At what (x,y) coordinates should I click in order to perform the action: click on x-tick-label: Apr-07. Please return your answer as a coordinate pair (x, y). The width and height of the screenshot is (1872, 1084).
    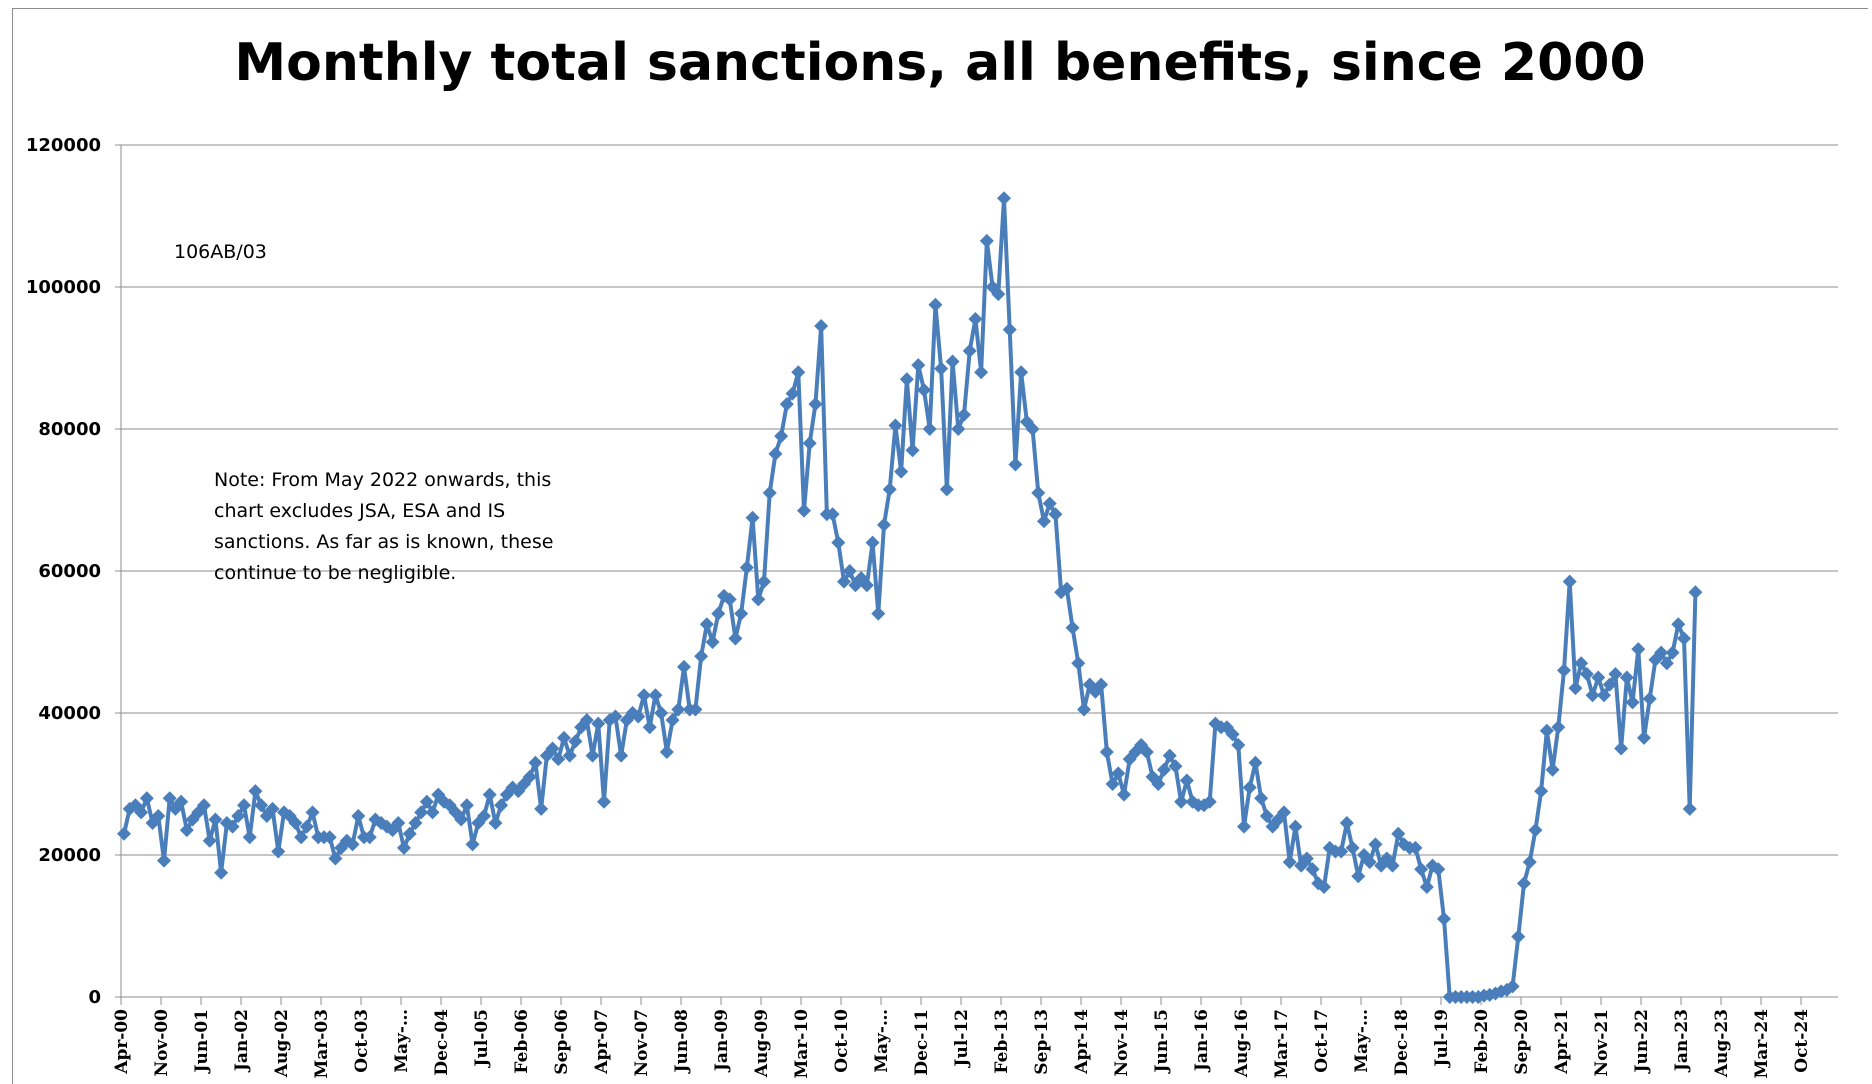
    Looking at the image, I should click on (602, 1042).